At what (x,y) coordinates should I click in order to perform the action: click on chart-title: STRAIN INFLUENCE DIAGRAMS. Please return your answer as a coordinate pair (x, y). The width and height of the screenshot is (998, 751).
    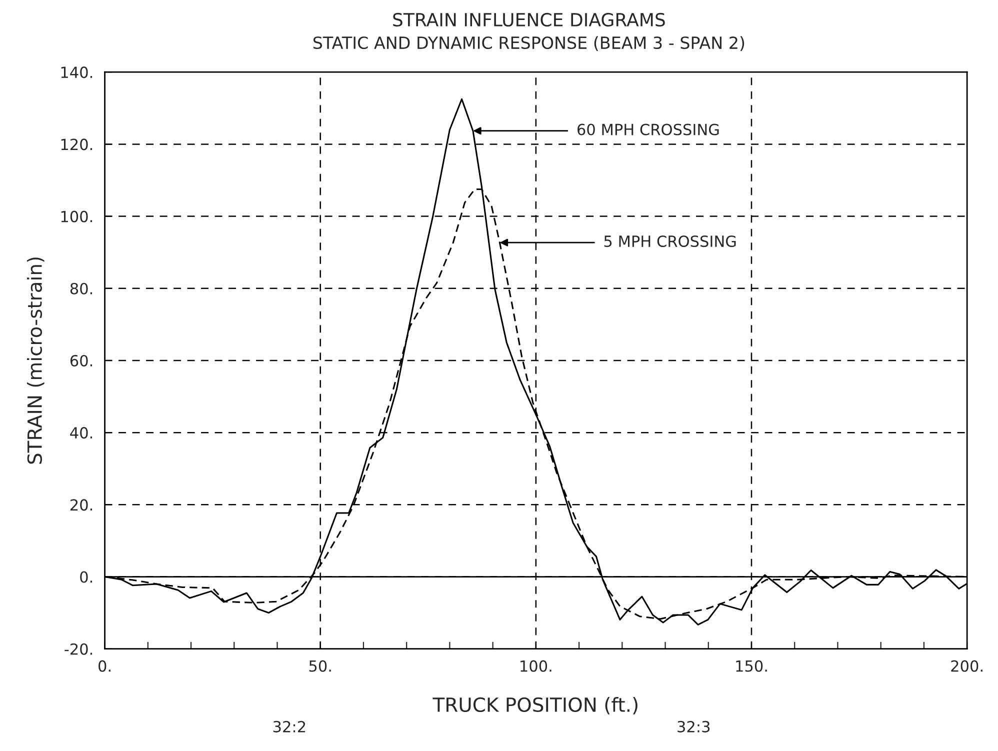
    Looking at the image, I should click on (529, 19).